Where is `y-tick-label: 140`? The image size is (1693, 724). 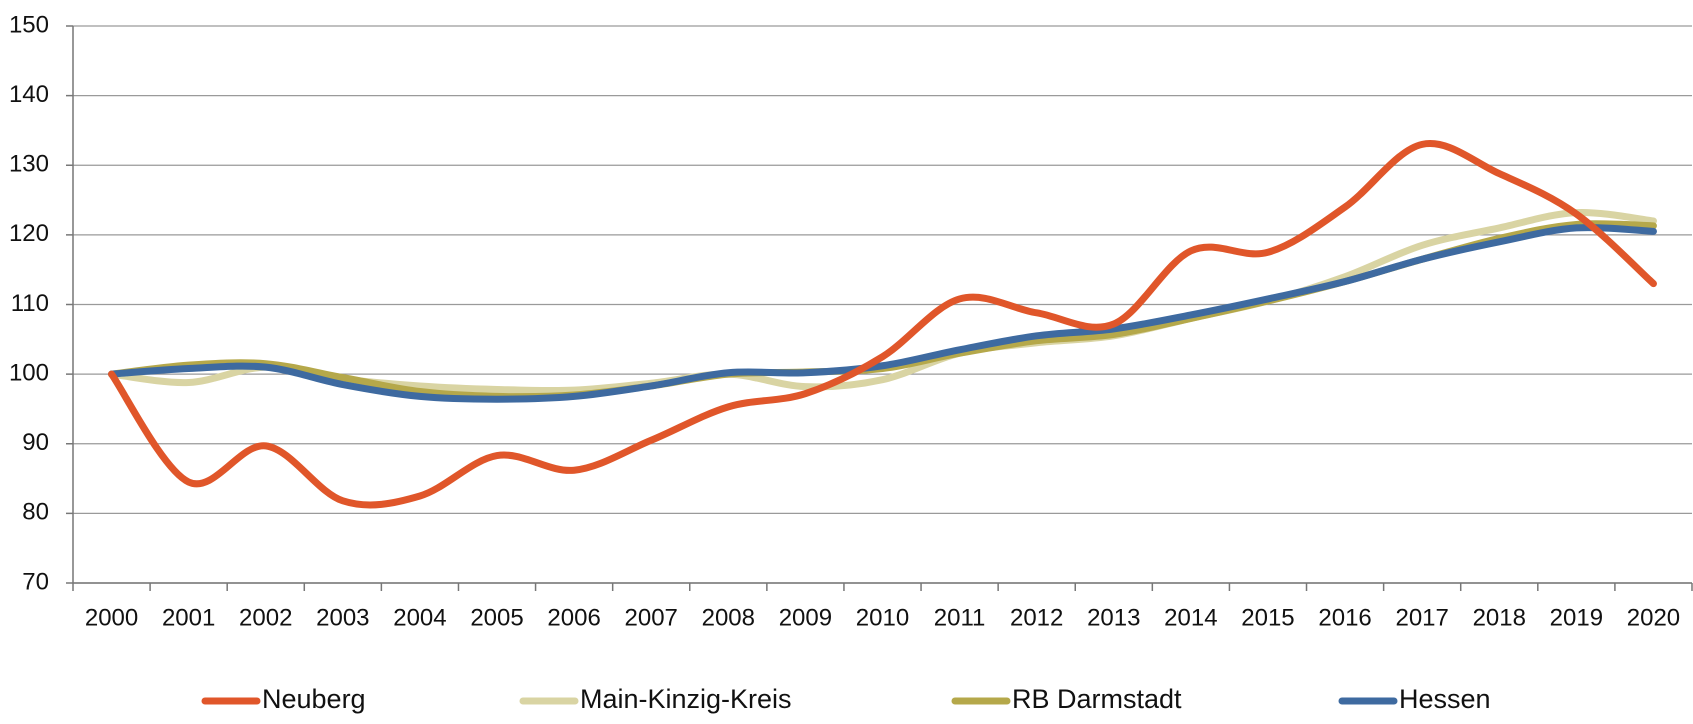 y-tick-label: 140 is located at coordinates (29, 94).